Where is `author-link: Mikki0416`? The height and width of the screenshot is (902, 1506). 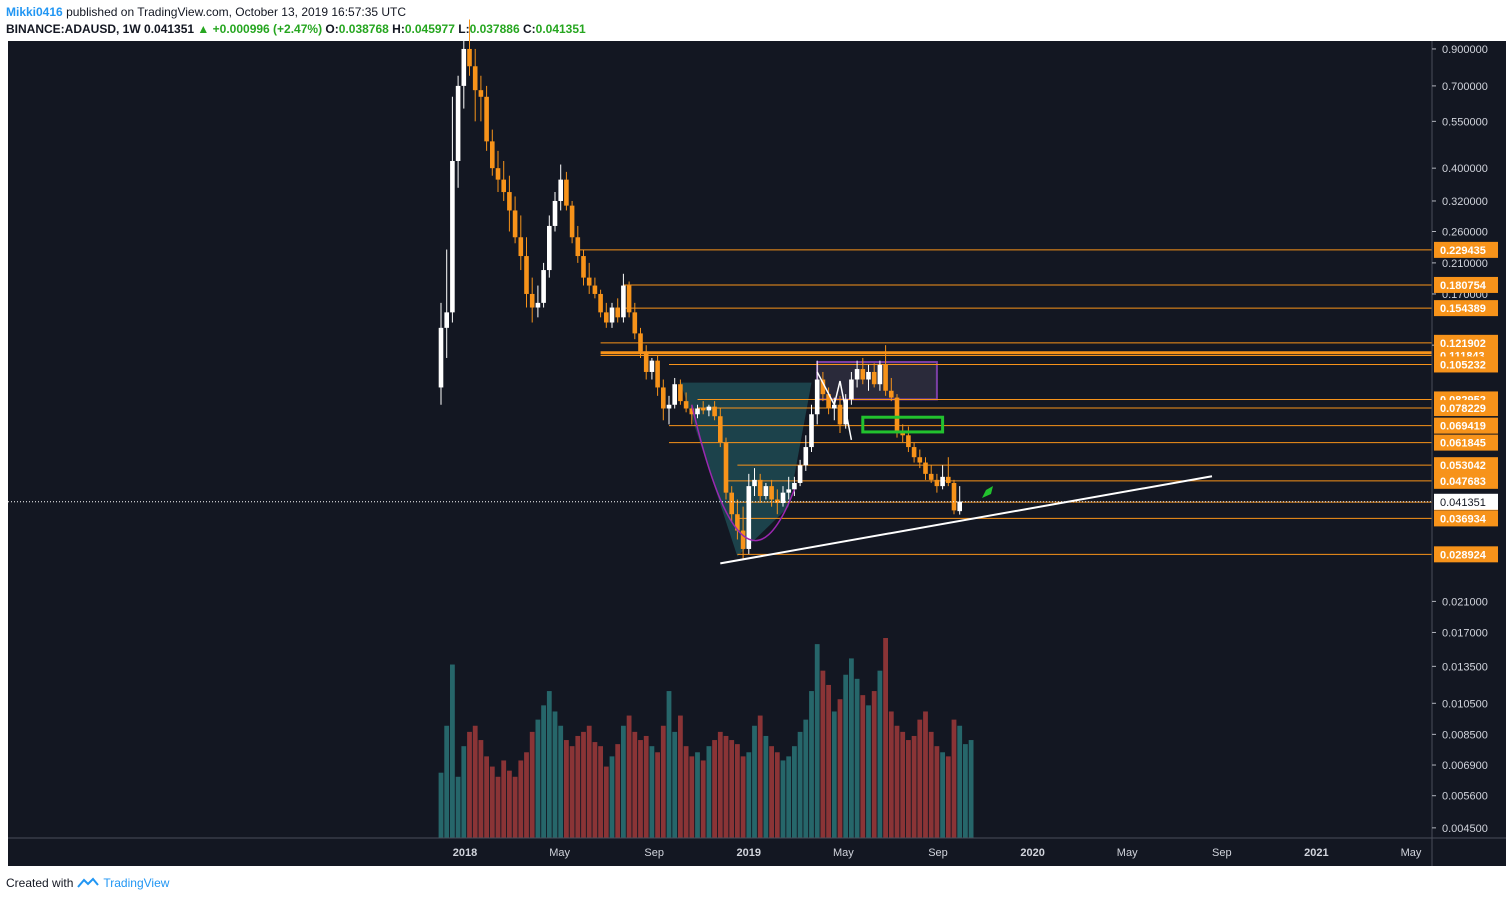
author-link: Mikki0416 is located at coordinates (34, 12).